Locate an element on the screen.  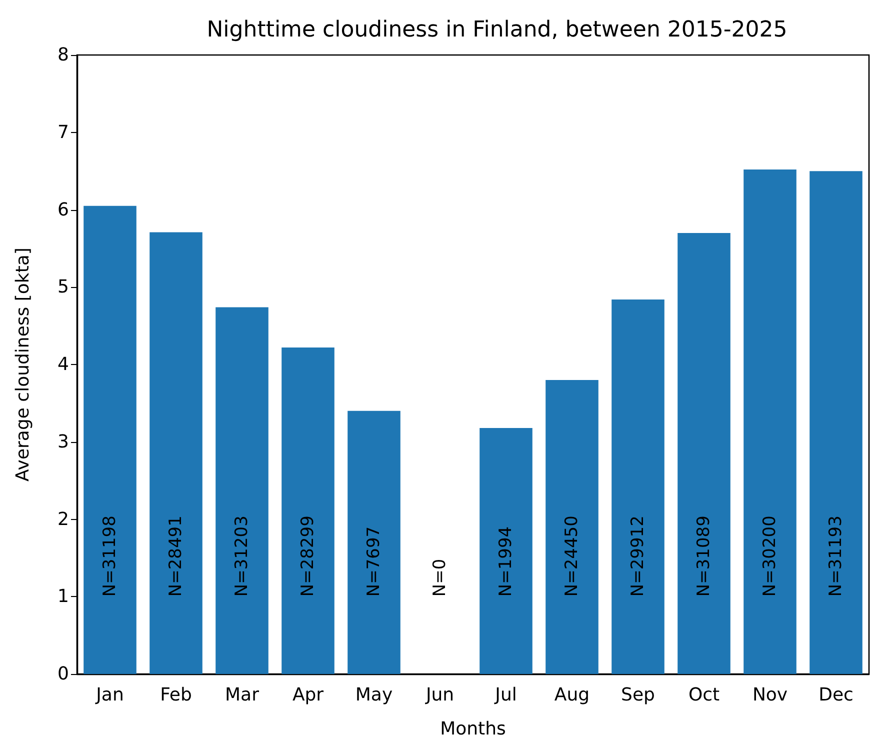
chart-title: Nighttime cloudiness in Finland, between 2015-2025 is located at coordinates (497, 30).